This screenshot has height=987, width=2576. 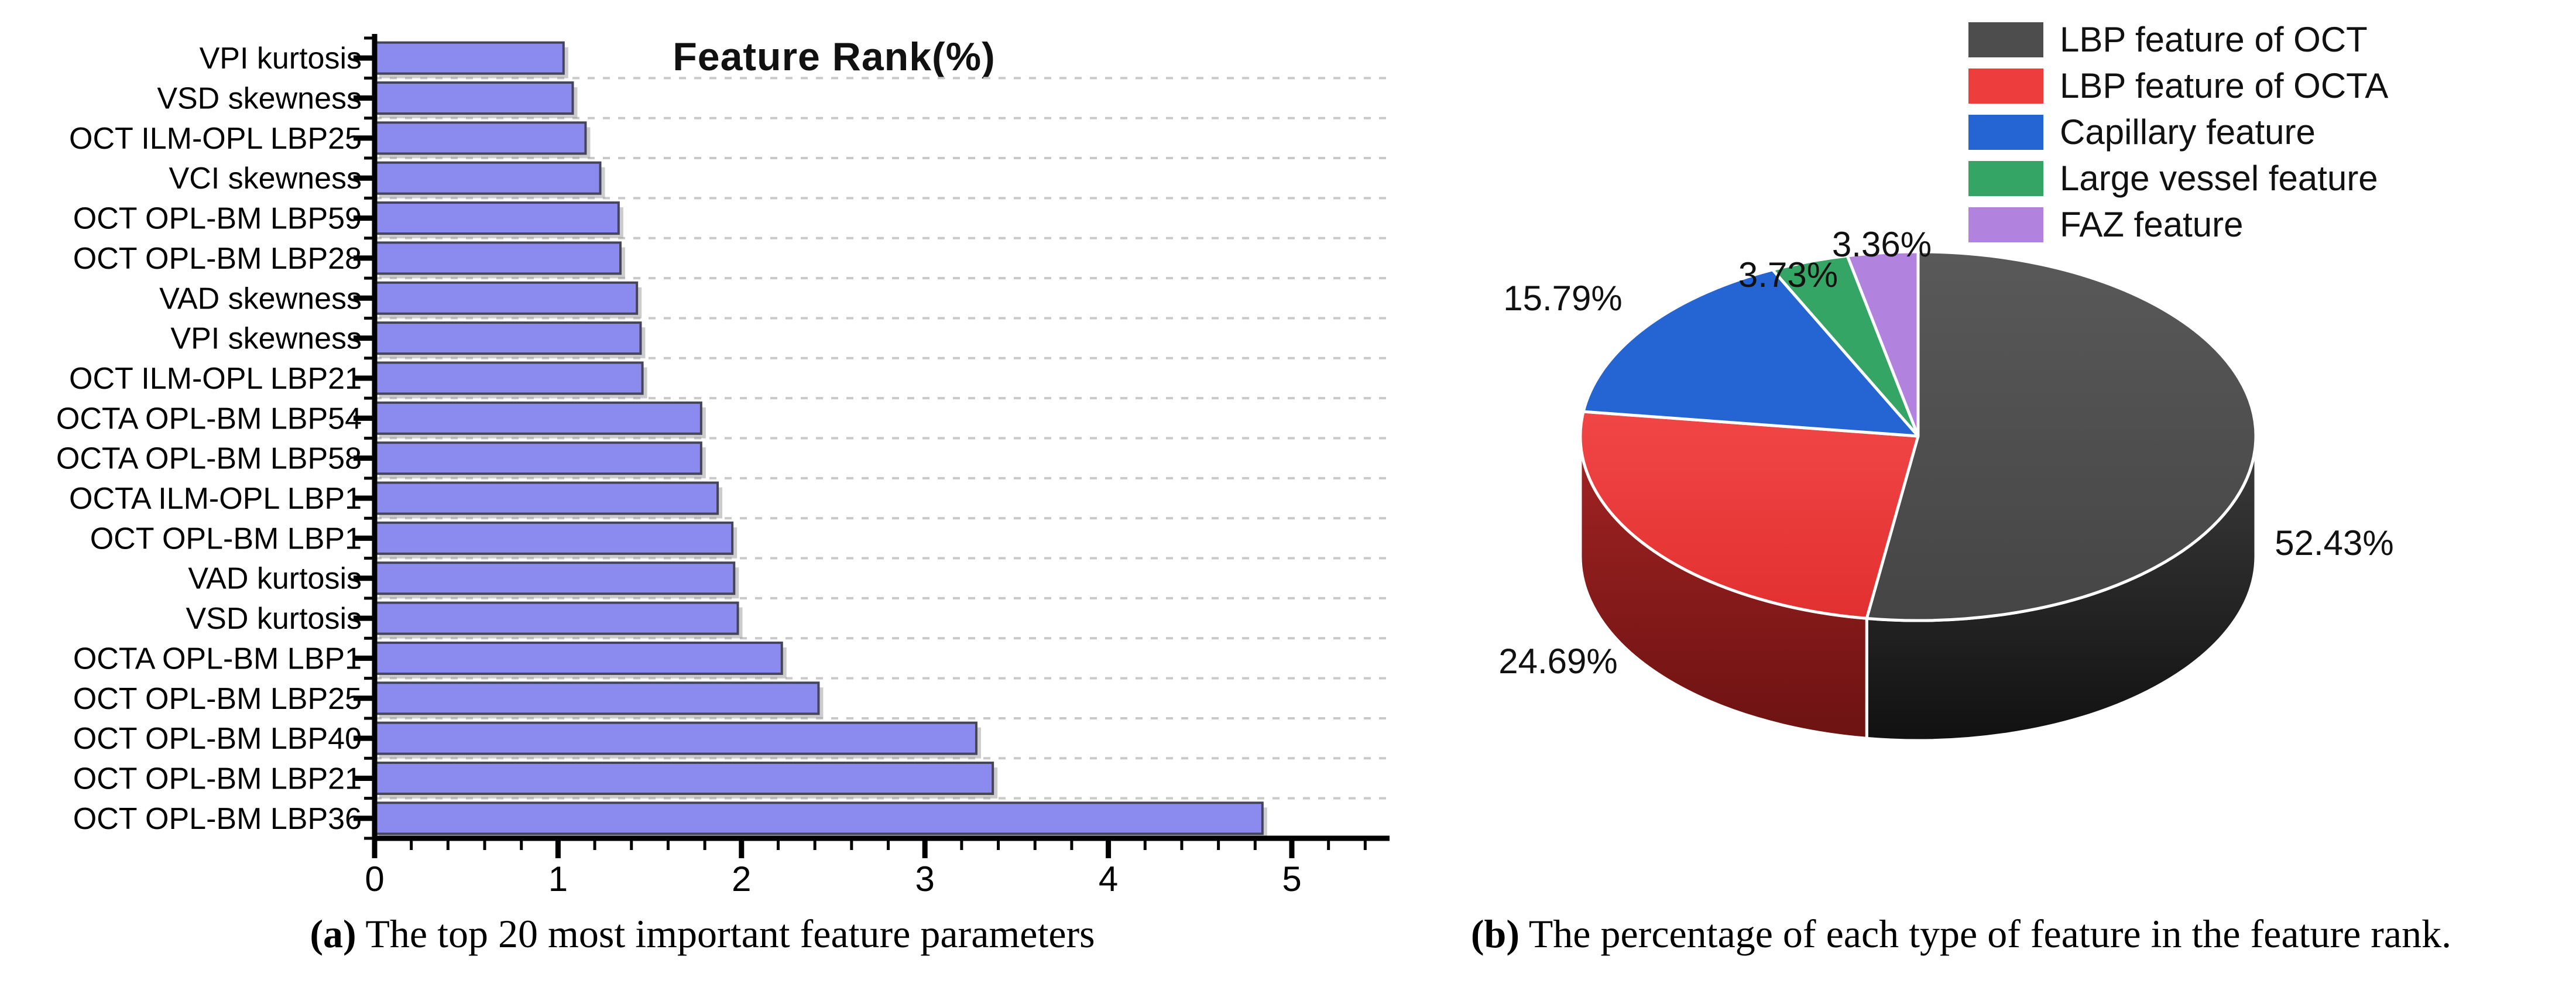 I want to click on pie-percent-label: 3.73%, so click(x=1788, y=274).